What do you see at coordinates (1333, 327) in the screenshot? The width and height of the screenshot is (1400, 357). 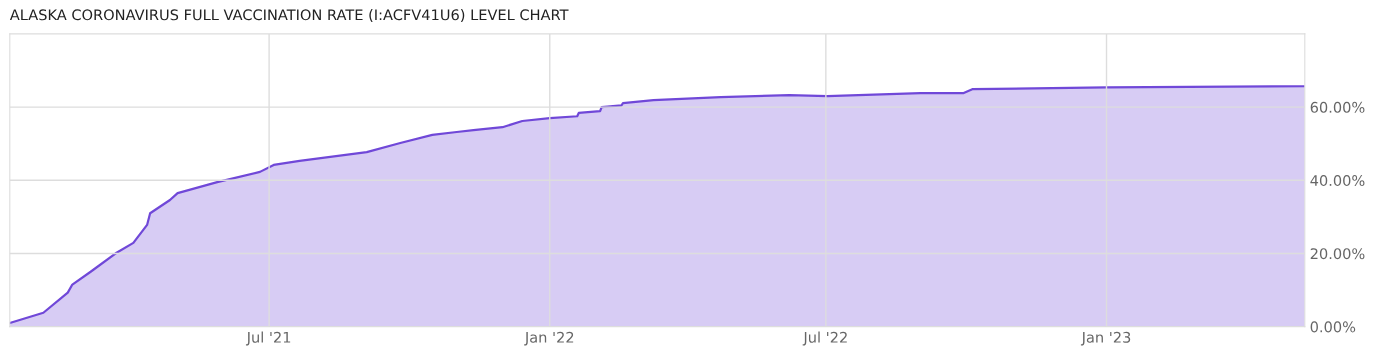 I see `y-tick-label: 0.00%` at bounding box center [1333, 327].